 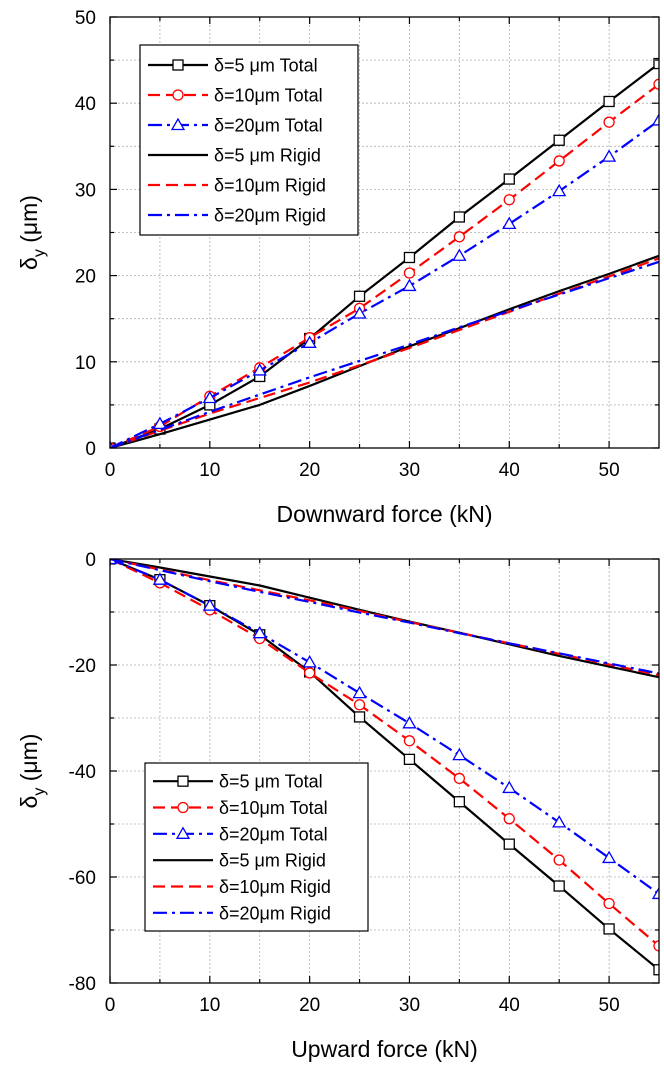 I want to click on x-tick-label: 0, so click(x=110, y=470).